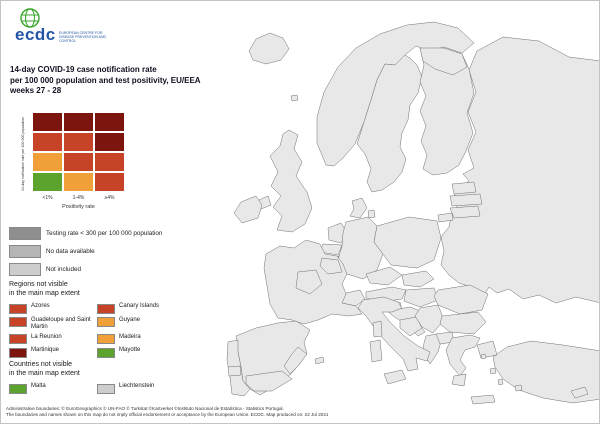 The width and height of the screenshot is (600, 424). I want to click on map-region-corsica, so click(377, 329).